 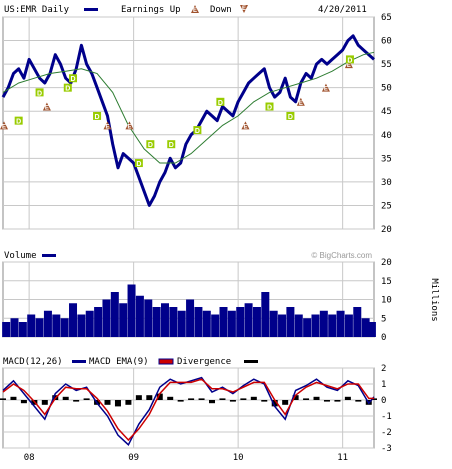 What do you see at coordinates (386, 206) in the screenshot?
I see `price-tick-label: 25` at bounding box center [386, 206].